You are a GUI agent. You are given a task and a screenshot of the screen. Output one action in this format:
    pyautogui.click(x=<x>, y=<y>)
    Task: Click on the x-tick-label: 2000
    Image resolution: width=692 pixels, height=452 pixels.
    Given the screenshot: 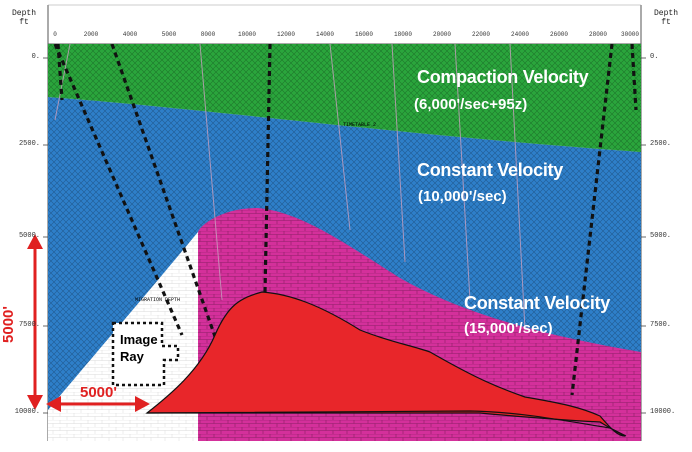 What is the action you would take?
    pyautogui.click(x=91, y=34)
    